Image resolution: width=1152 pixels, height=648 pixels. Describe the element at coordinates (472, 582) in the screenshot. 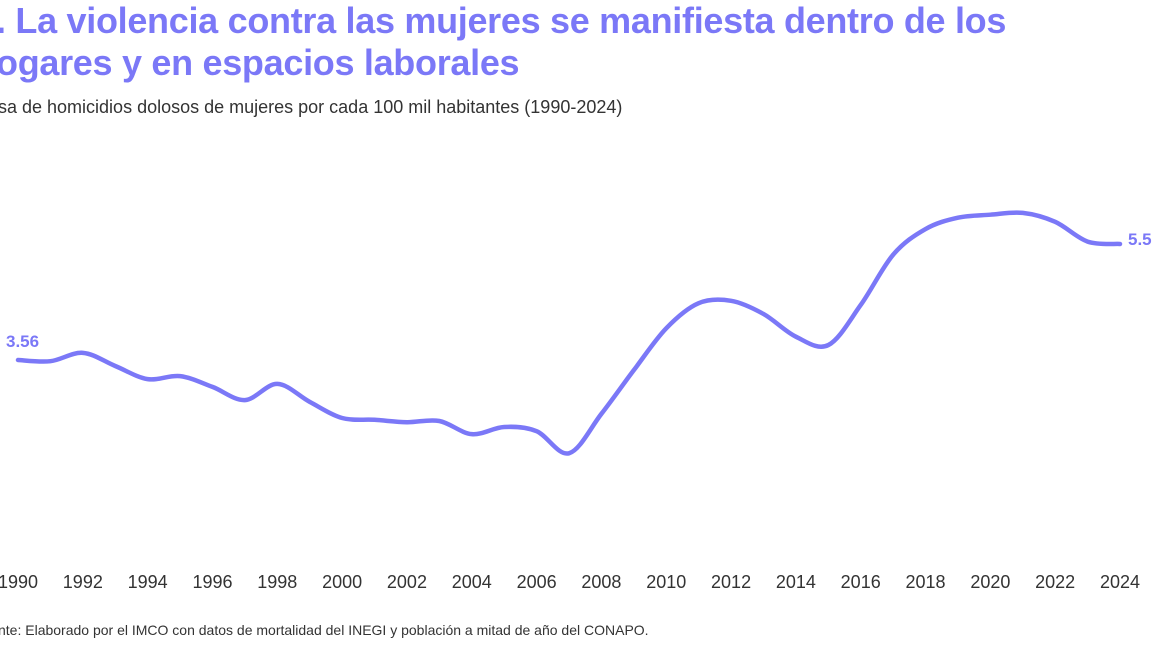

I see `x-tick-label: 2004` at that location.